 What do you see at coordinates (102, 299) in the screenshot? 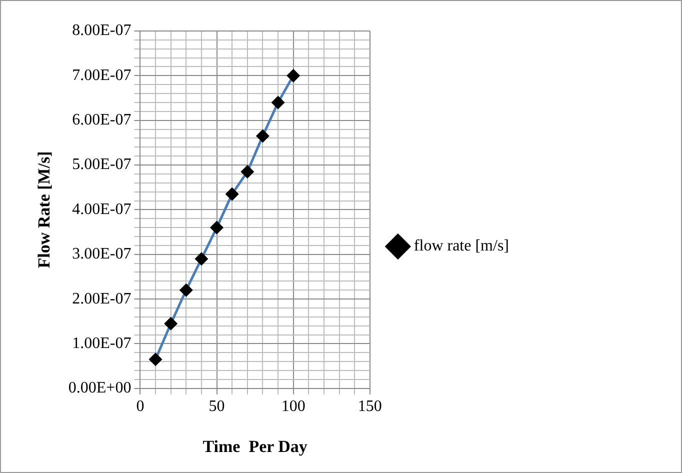
I see `y-tick-label: 2.00E-07` at bounding box center [102, 299].